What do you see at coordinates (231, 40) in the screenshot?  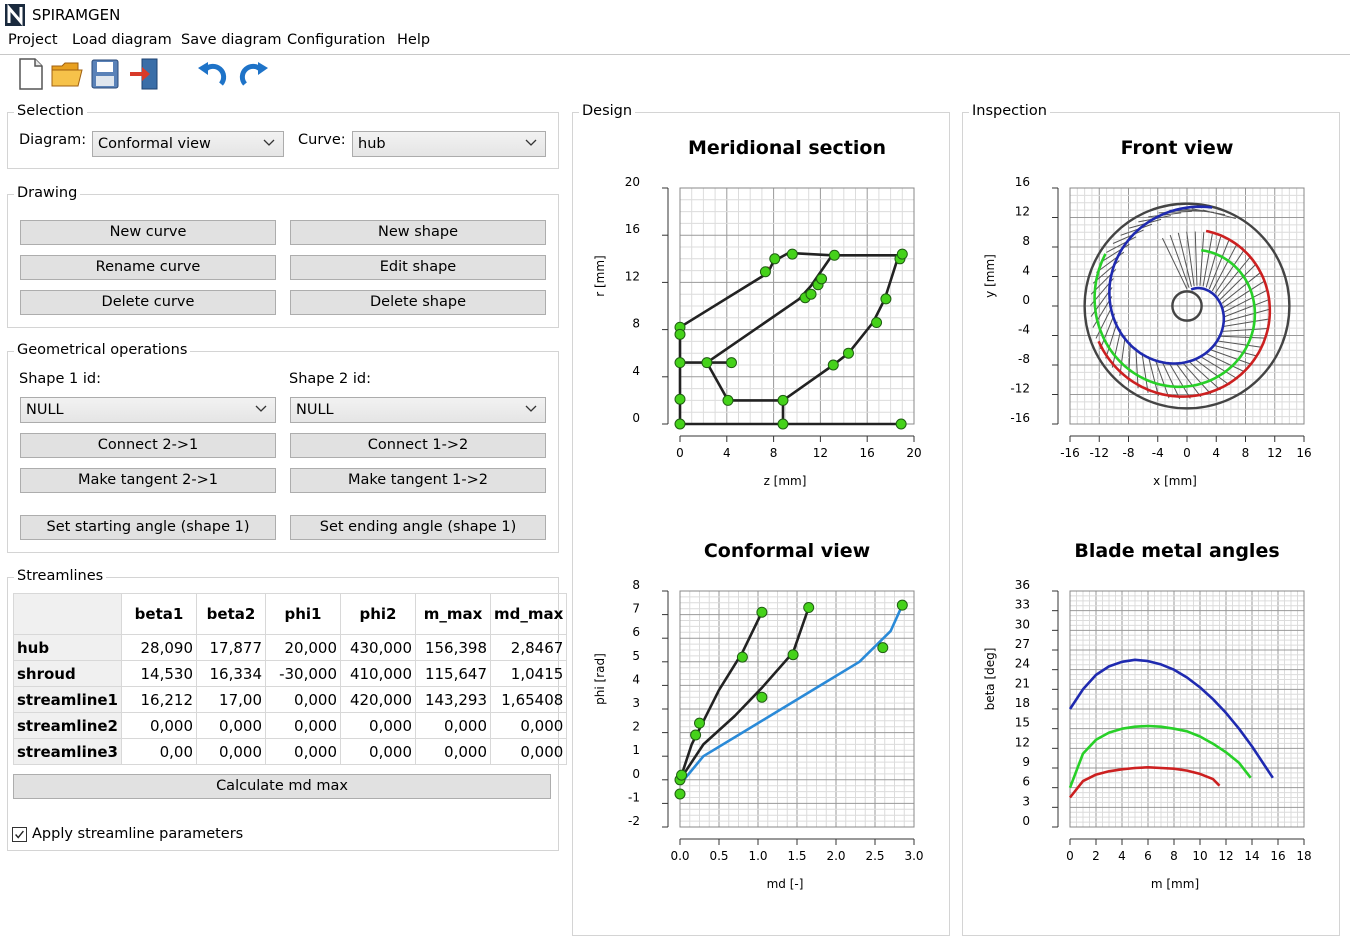 I see `menu-save-diagram: Save diagram` at bounding box center [231, 40].